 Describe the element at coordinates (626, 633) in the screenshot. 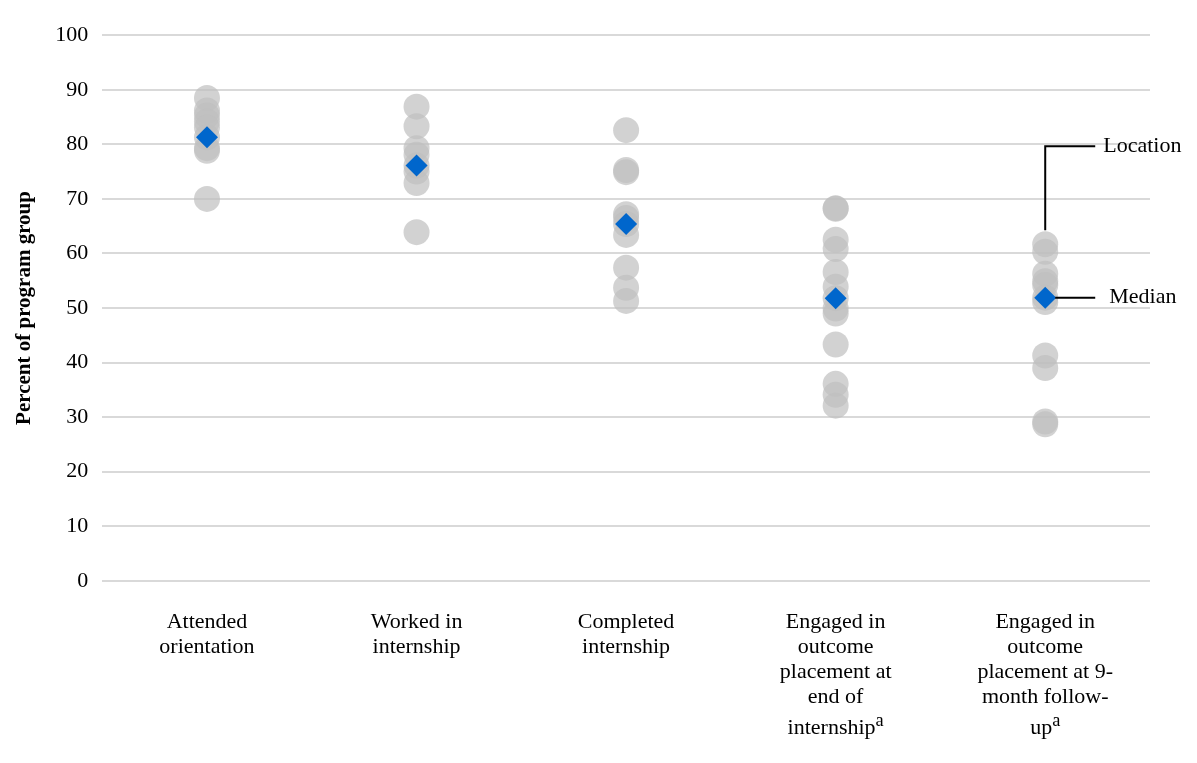

I see `x-tick-label: Completed internship` at that location.